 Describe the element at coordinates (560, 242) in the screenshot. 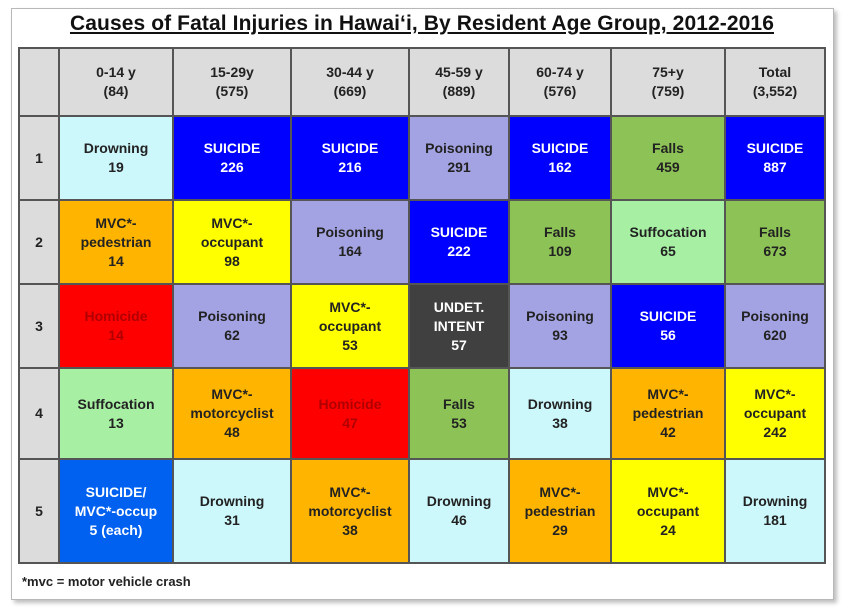

I see `cause-cell: Falls 109` at that location.